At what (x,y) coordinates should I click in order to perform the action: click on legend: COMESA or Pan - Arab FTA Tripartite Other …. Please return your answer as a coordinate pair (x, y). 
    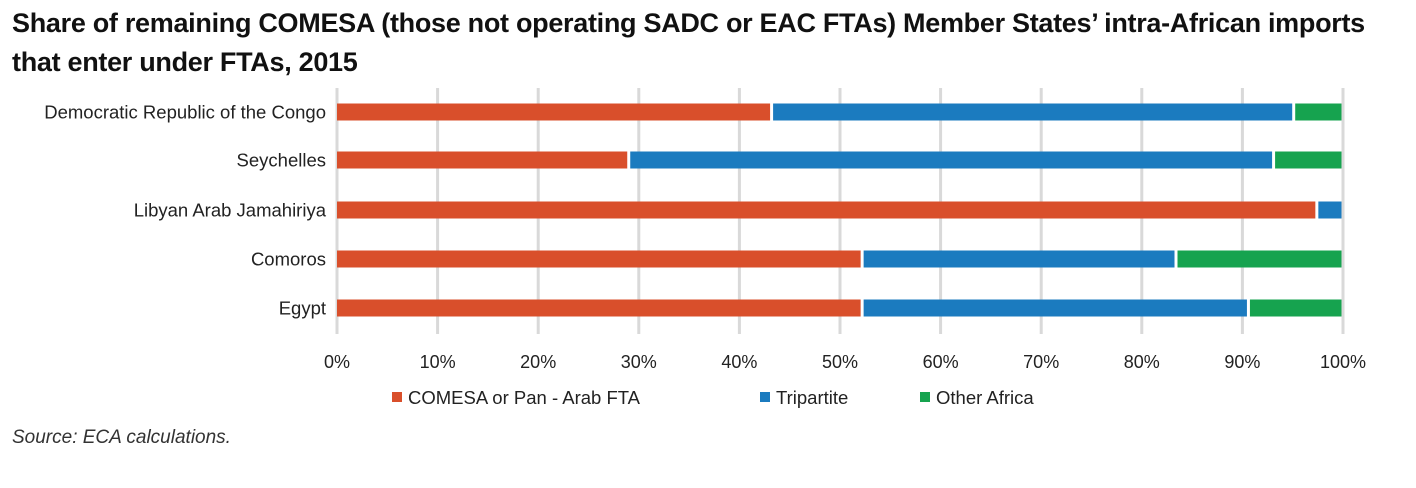
    Looking at the image, I should click on (713, 397).